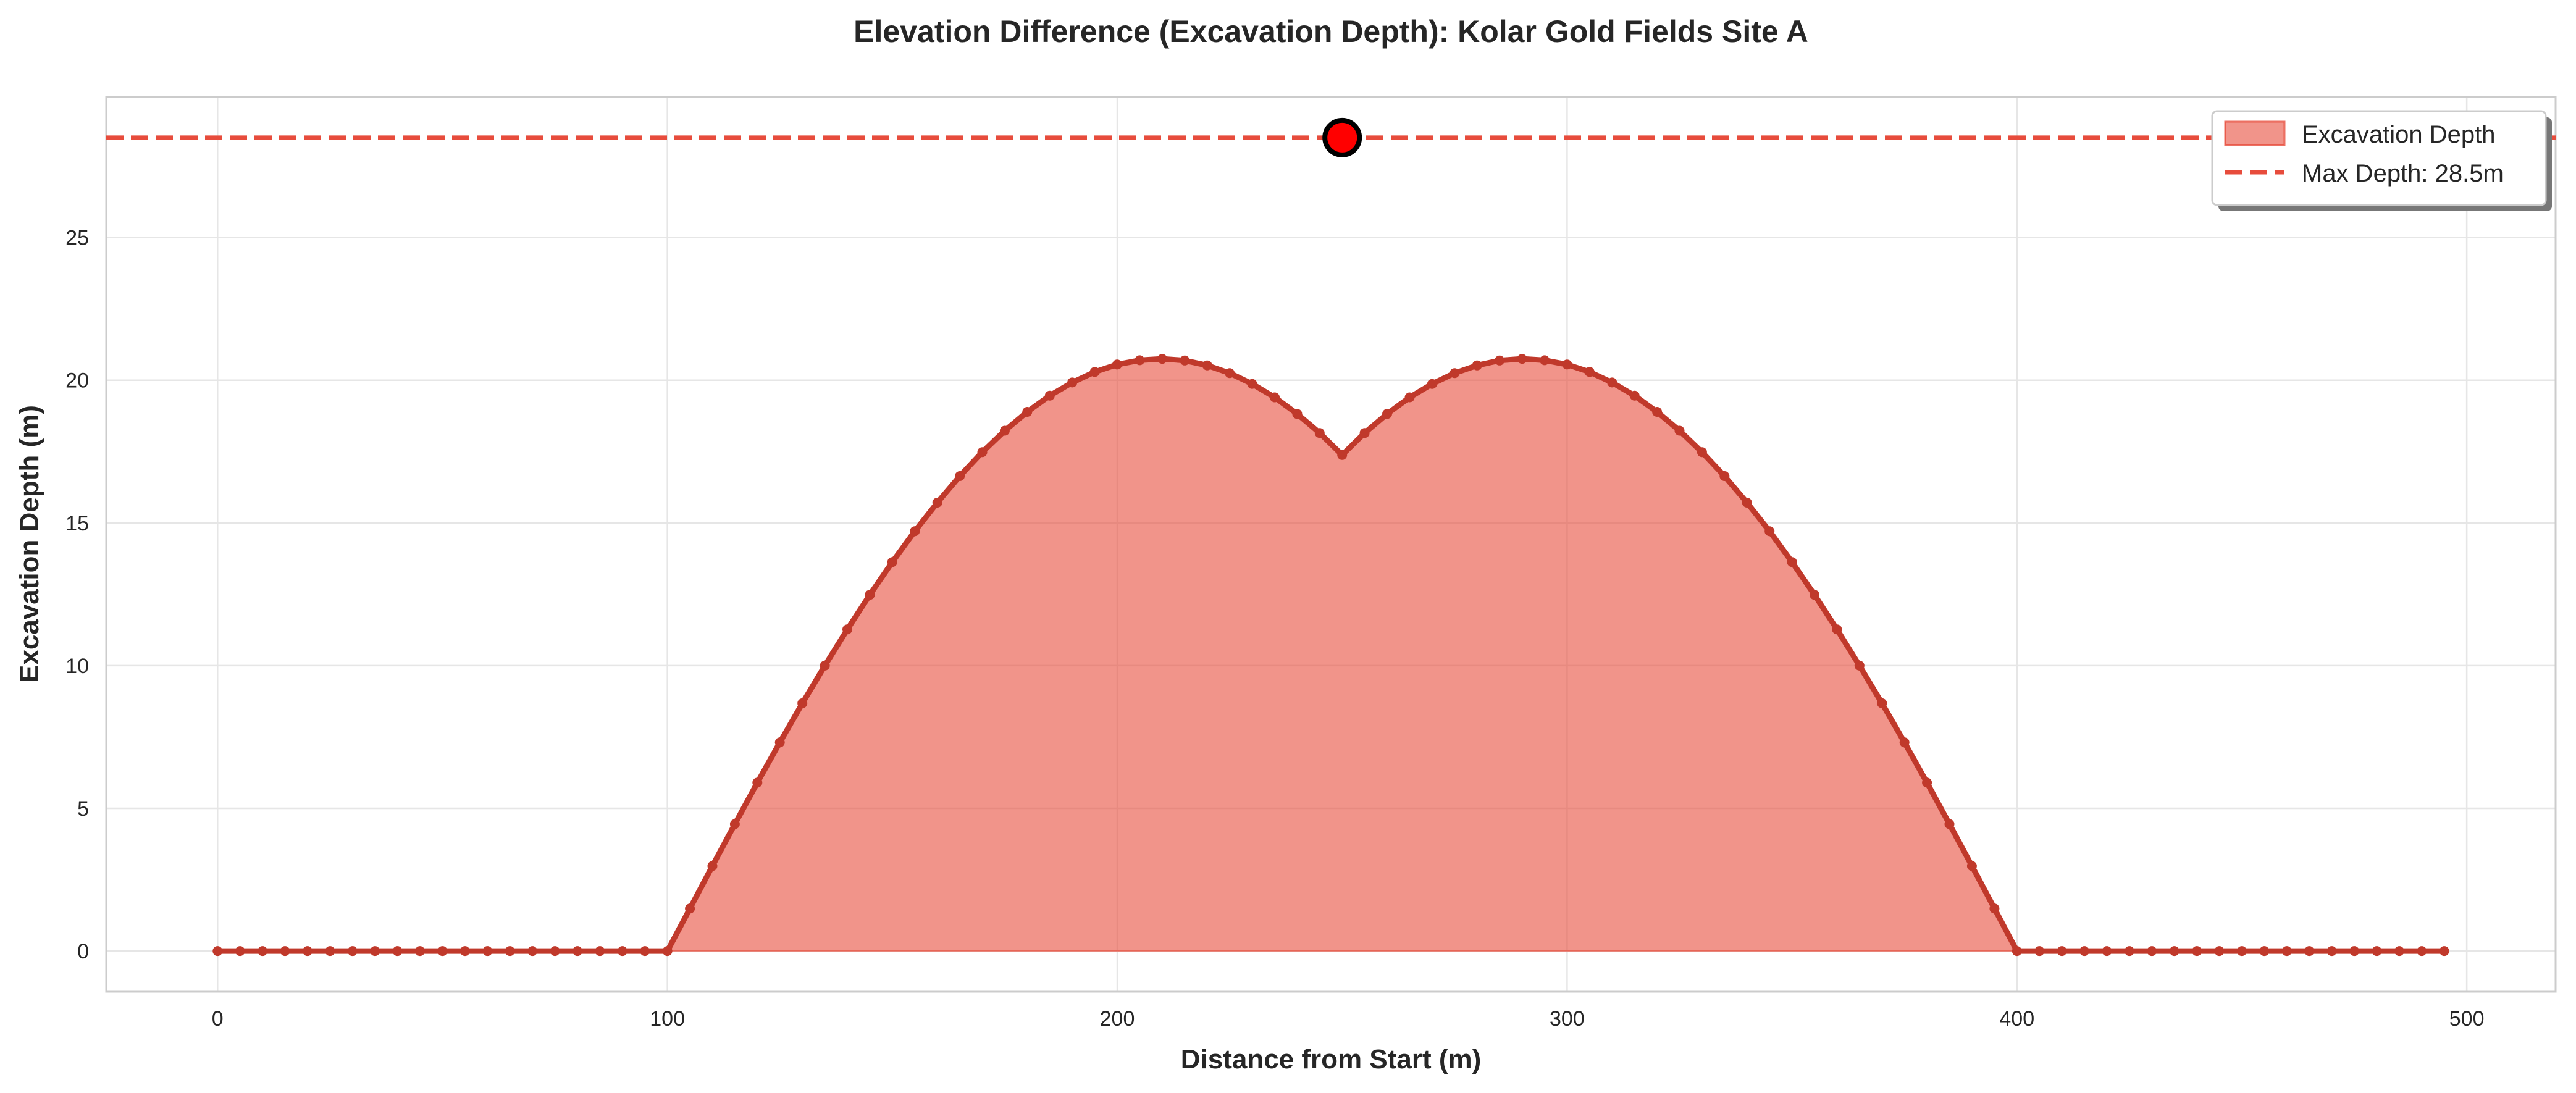 The height and width of the screenshot is (1093, 2576). What do you see at coordinates (77, 523) in the screenshot?
I see `y-tick-label: 15` at bounding box center [77, 523].